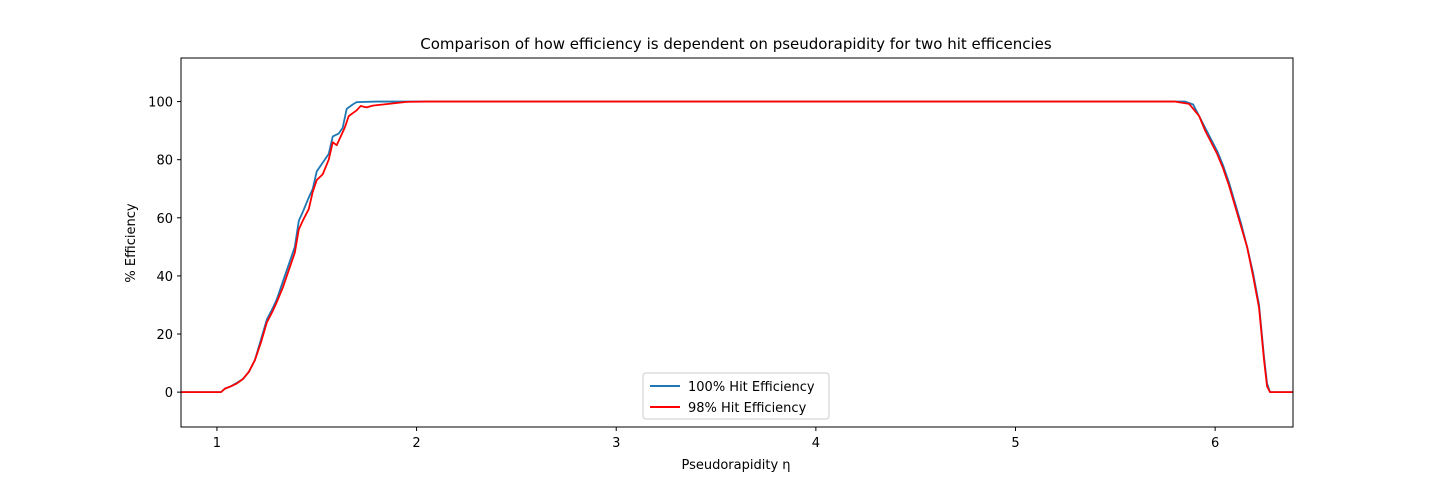 The height and width of the screenshot is (480, 1437). I want to click on y-tick-label: 100, so click(160, 103).